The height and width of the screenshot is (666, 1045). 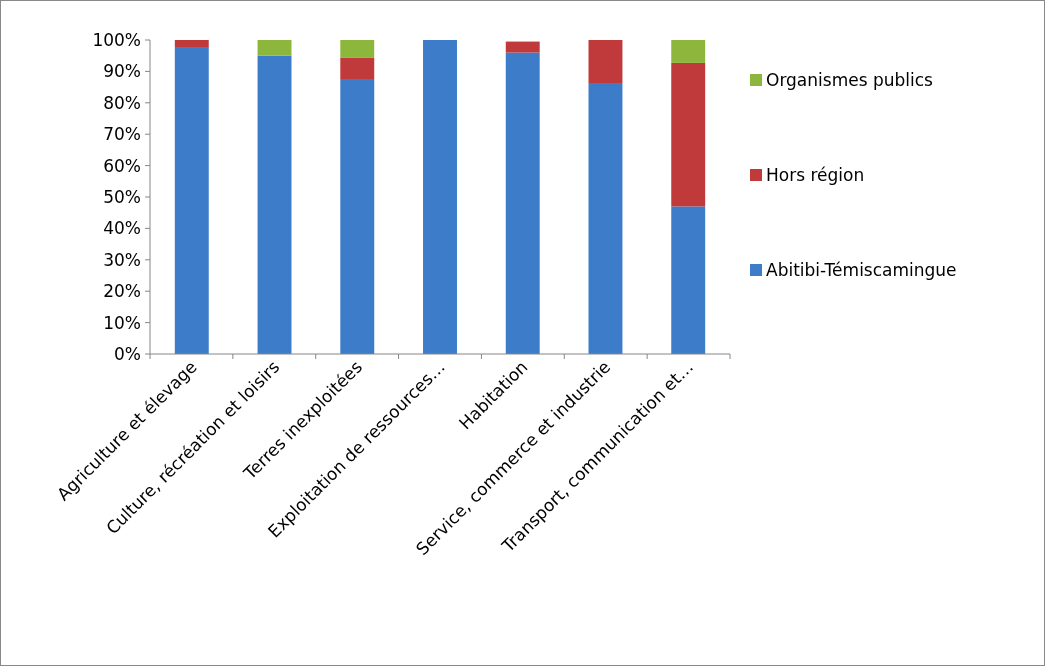 I want to click on y-tick-label: 50%, so click(x=122, y=196).